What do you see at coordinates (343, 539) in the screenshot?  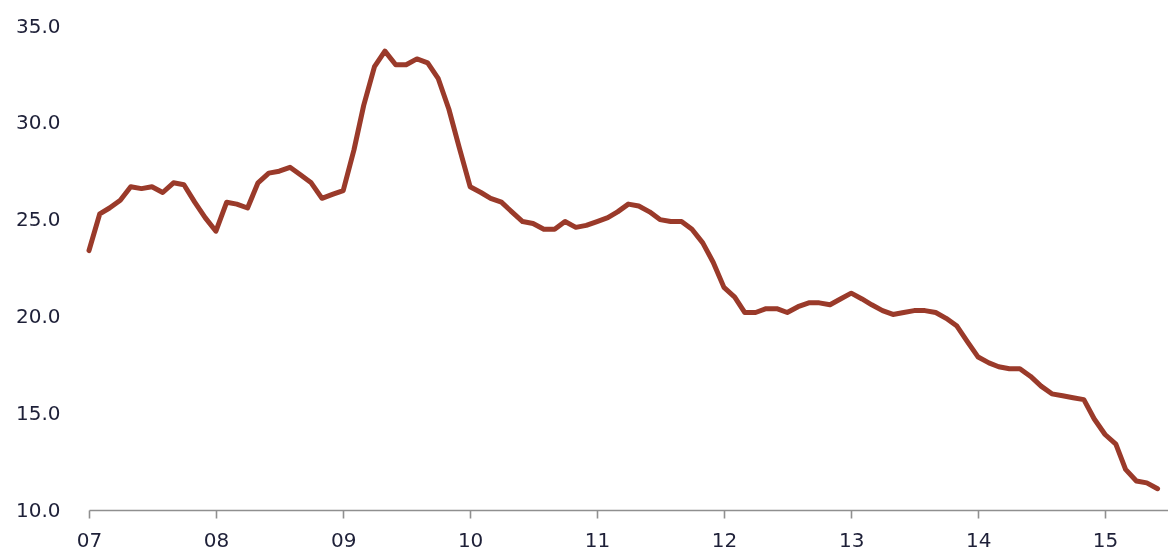 I see `x-tick-label: 09` at bounding box center [343, 539].